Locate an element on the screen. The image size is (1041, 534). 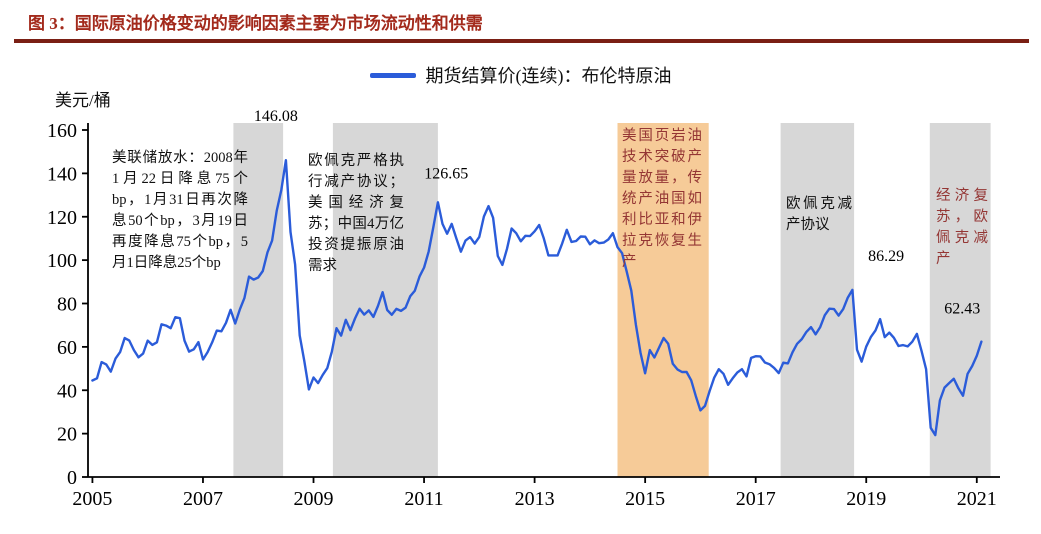
figure-title: 图 3：国际原油价格变动的影响因素主要为市场流动性和供需 is located at coordinates (255, 23).